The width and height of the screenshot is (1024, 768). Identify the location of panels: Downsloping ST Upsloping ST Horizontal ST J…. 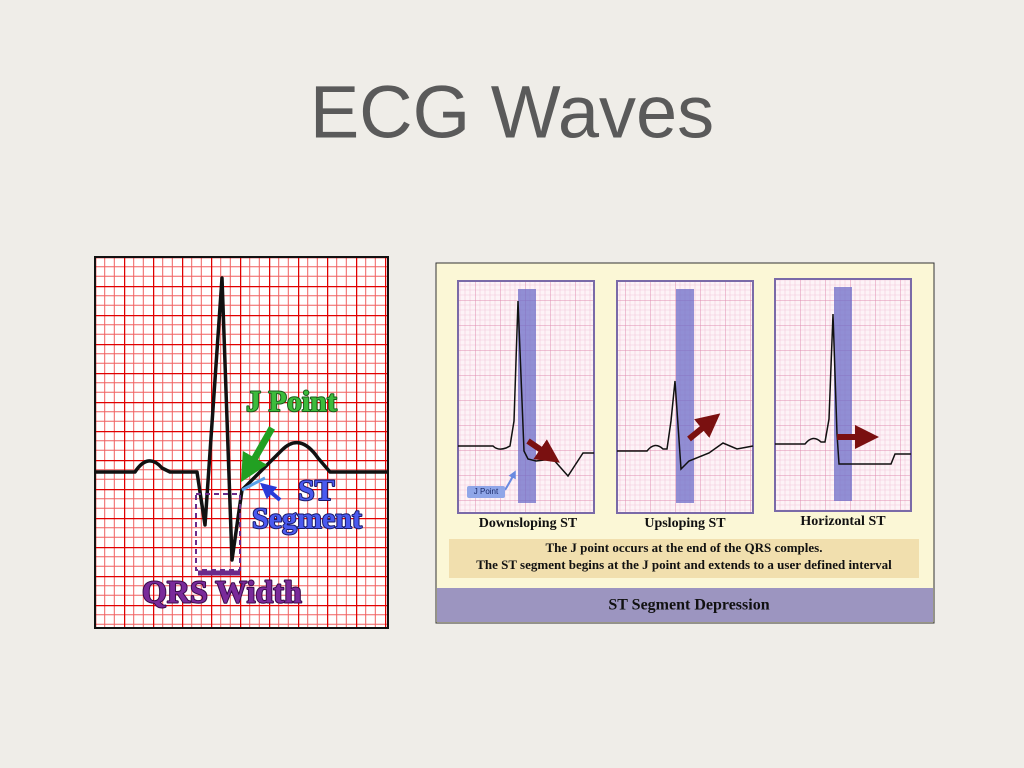
(684, 404).